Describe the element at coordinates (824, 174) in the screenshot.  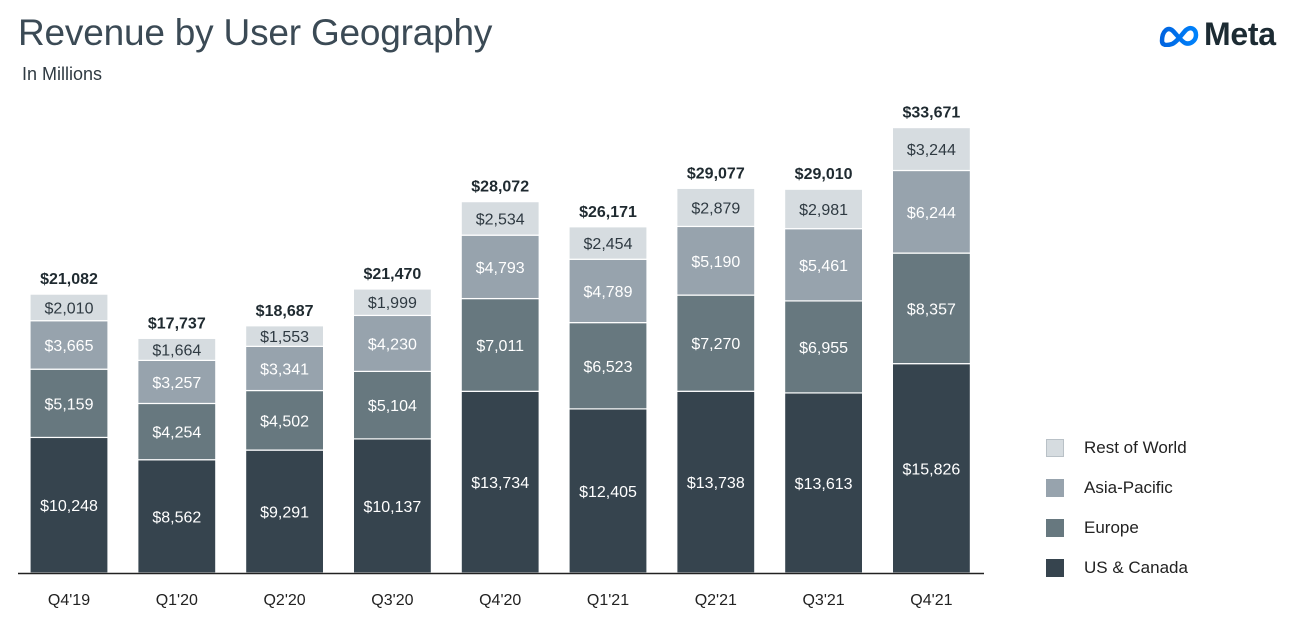
I see `bar-total-label: $29,010` at that location.